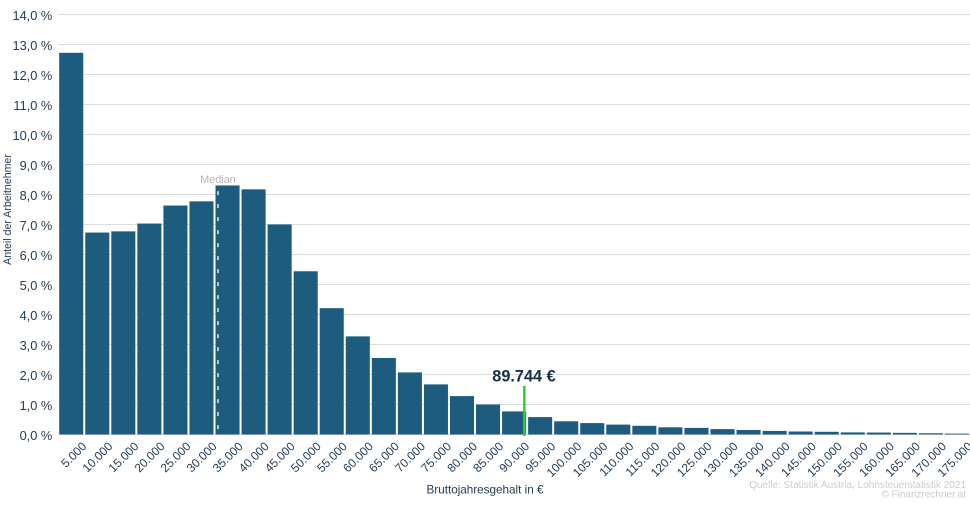 The width and height of the screenshot is (970, 505). What do you see at coordinates (36, 285) in the screenshot?
I see `svg-text: 5,0 %` at bounding box center [36, 285].